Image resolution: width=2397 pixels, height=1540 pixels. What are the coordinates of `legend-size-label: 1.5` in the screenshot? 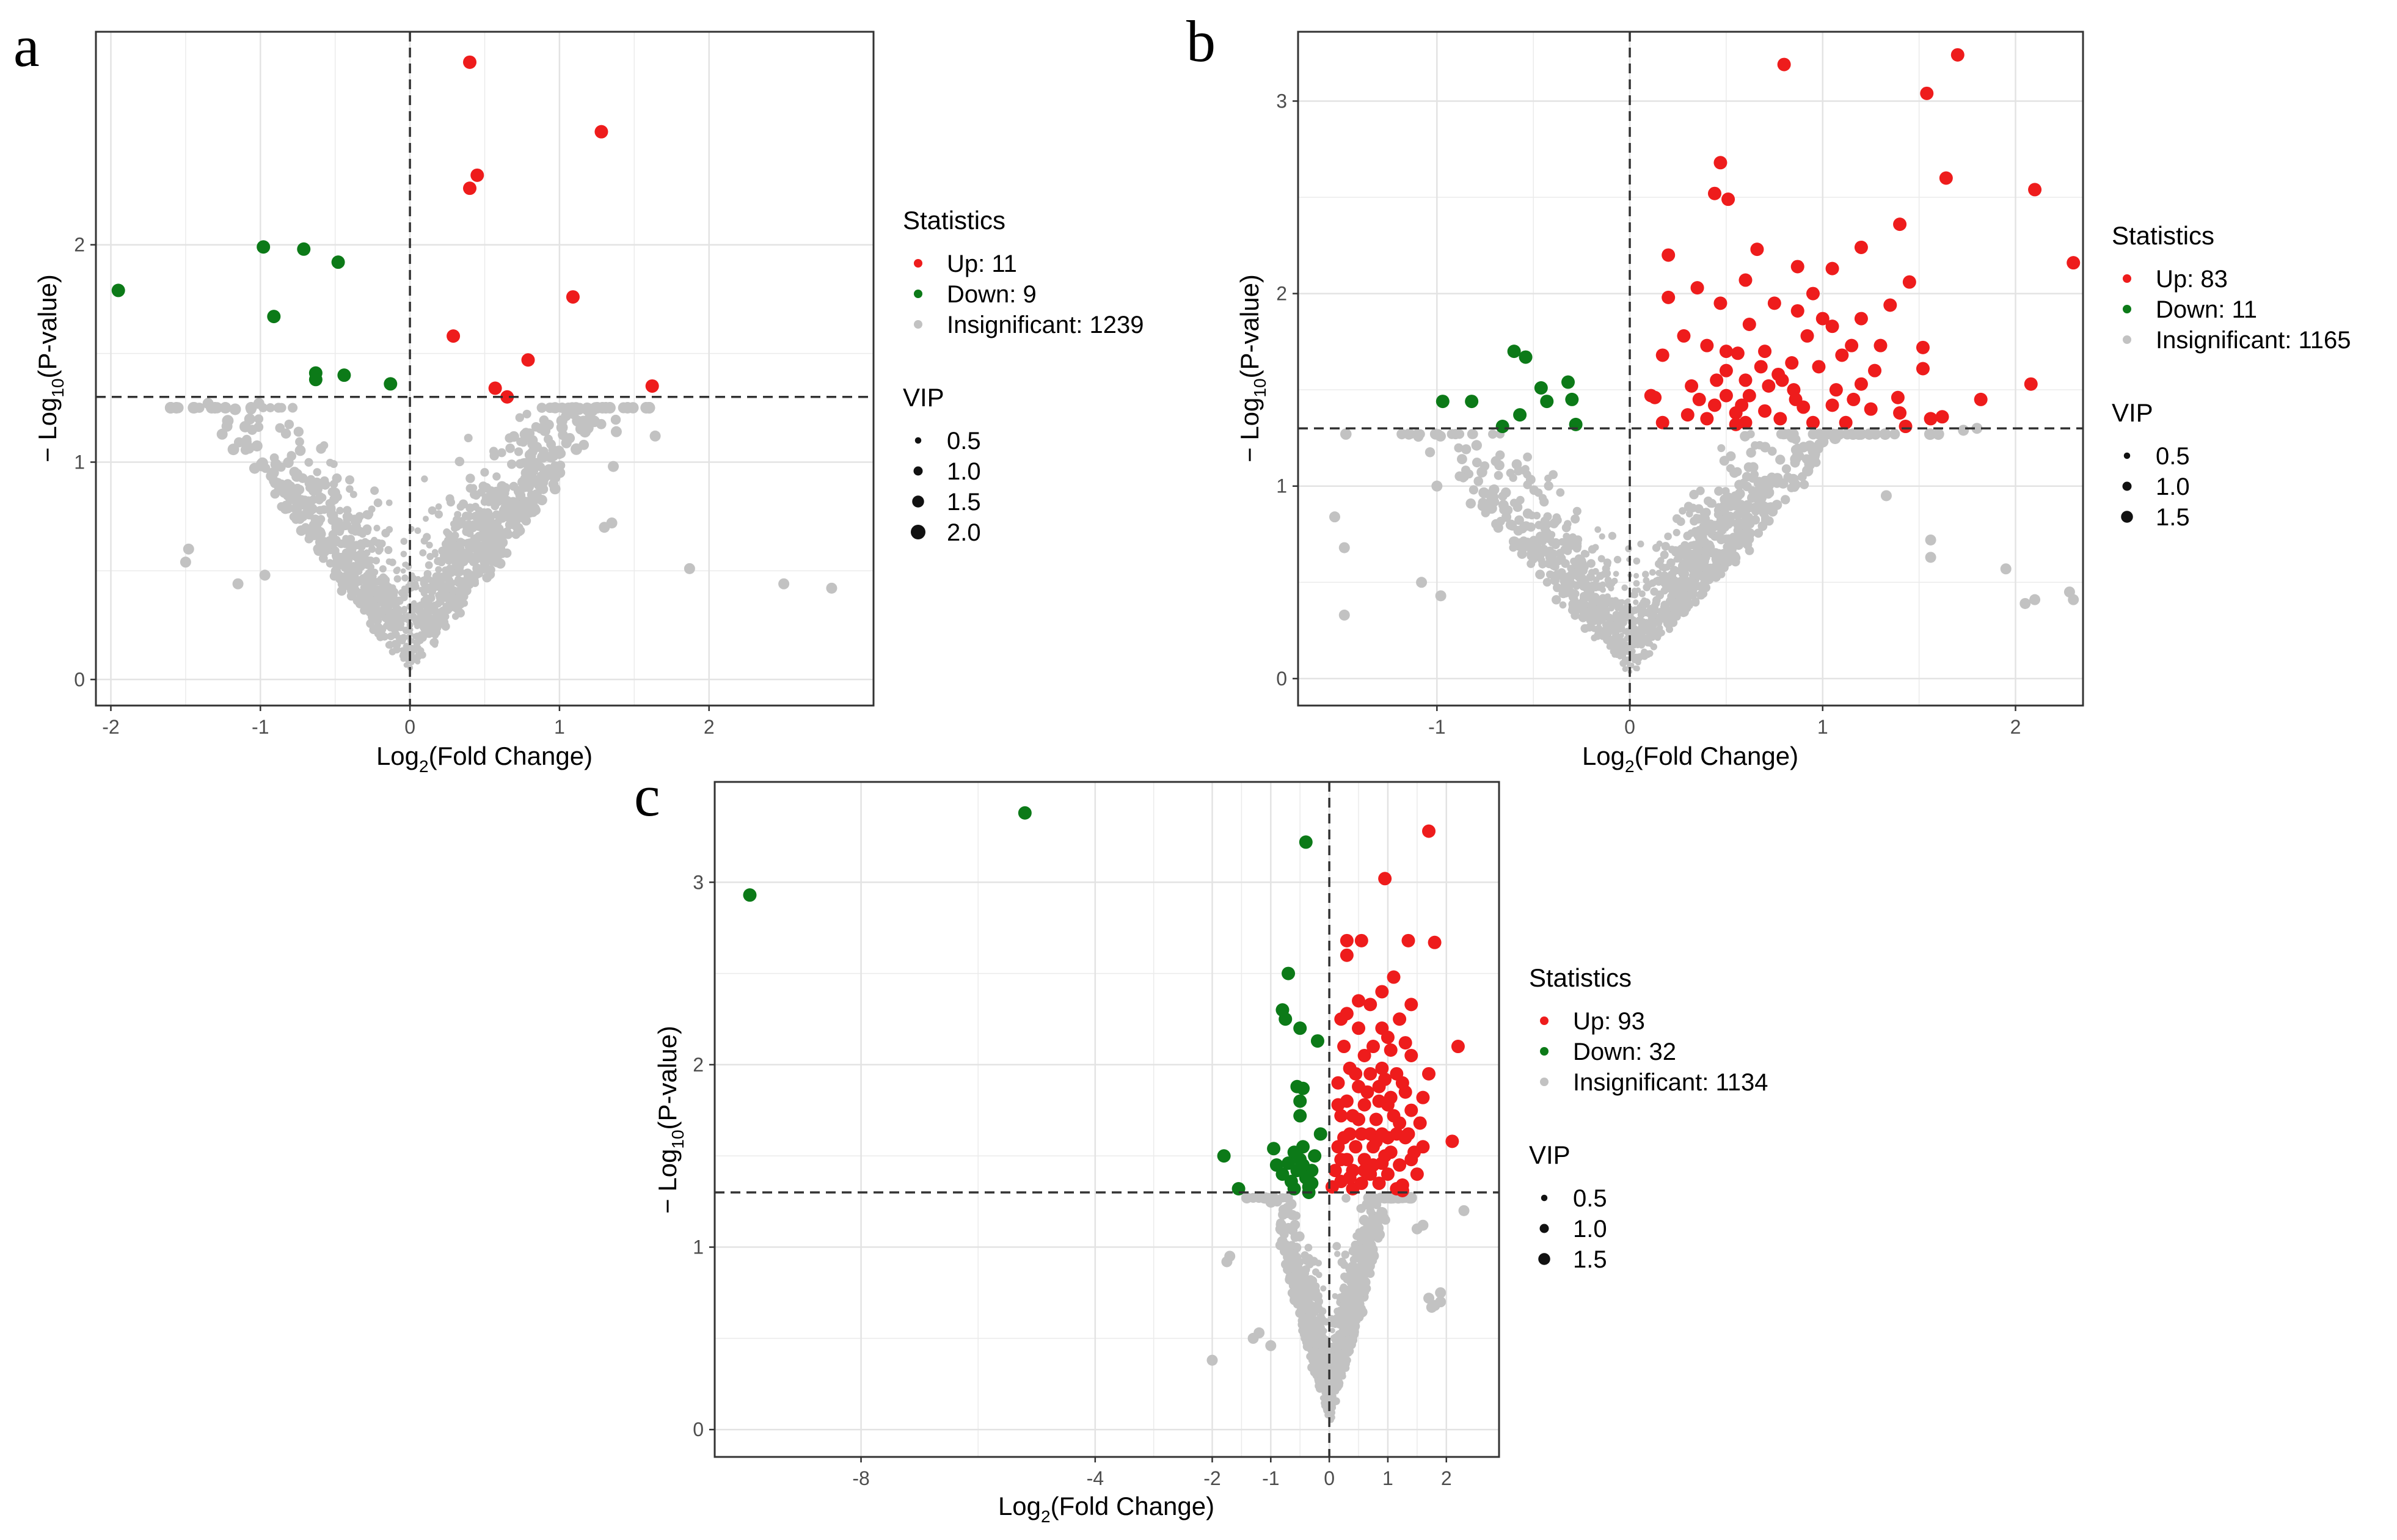 It's located at (2173, 517).